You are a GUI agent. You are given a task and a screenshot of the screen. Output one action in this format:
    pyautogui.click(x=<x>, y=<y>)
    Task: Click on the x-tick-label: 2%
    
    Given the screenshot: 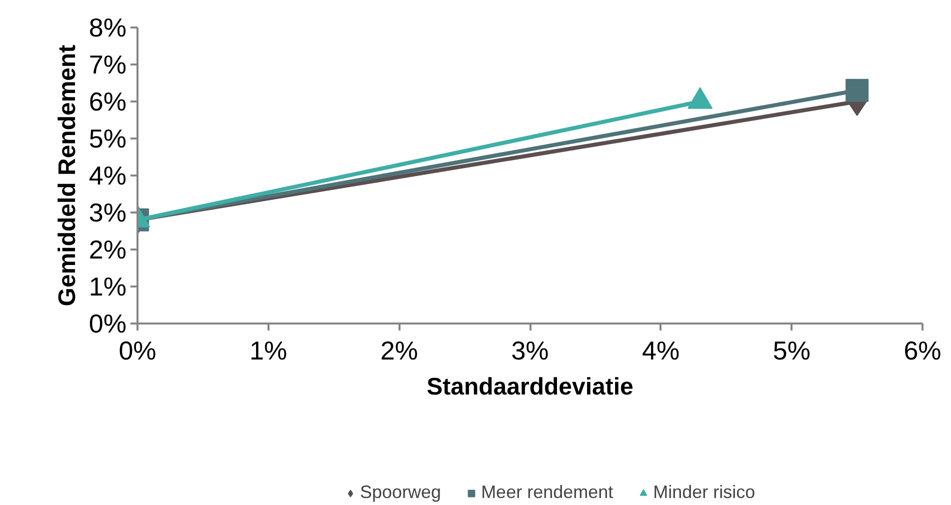 What is the action you would take?
    pyautogui.click(x=399, y=351)
    